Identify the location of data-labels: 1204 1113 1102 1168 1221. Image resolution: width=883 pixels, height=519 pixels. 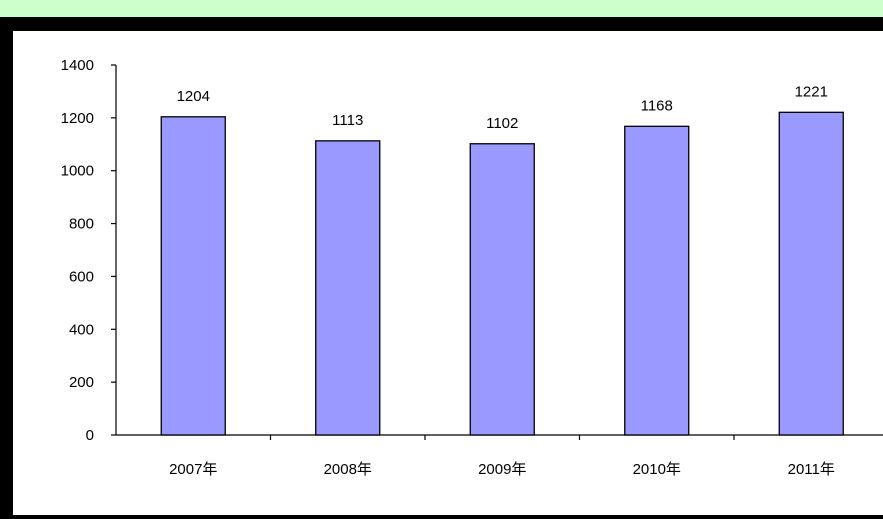
(502, 107).